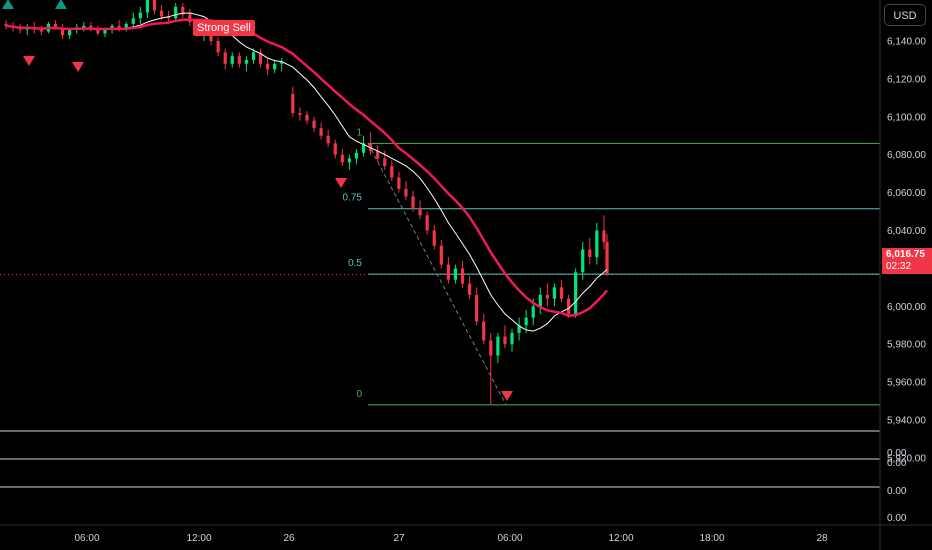 The height and width of the screenshot is (550, 932). Describe the element at coordinates (355, 263) in the screenshot. I see `fib-level-label: 0.5` at that location.